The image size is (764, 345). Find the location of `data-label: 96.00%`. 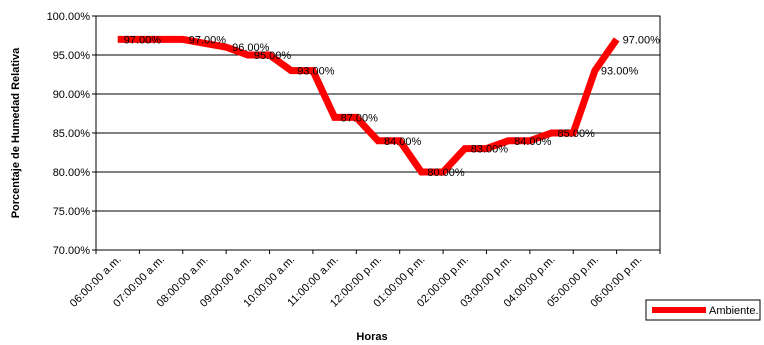

data-label: 96.00% is located at coordinates (251, 48).